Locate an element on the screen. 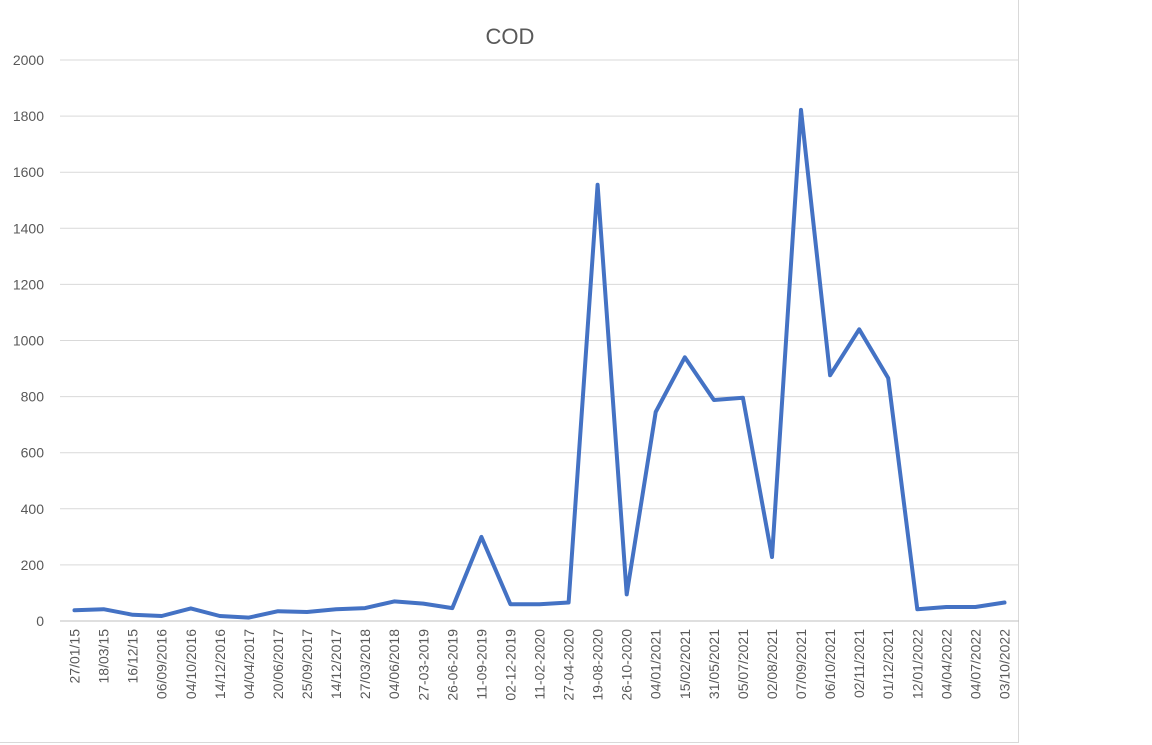 This screenshot has width=1152, height=745. x-tick-label: 04/04/2017 is located at coordinates (249, 664).